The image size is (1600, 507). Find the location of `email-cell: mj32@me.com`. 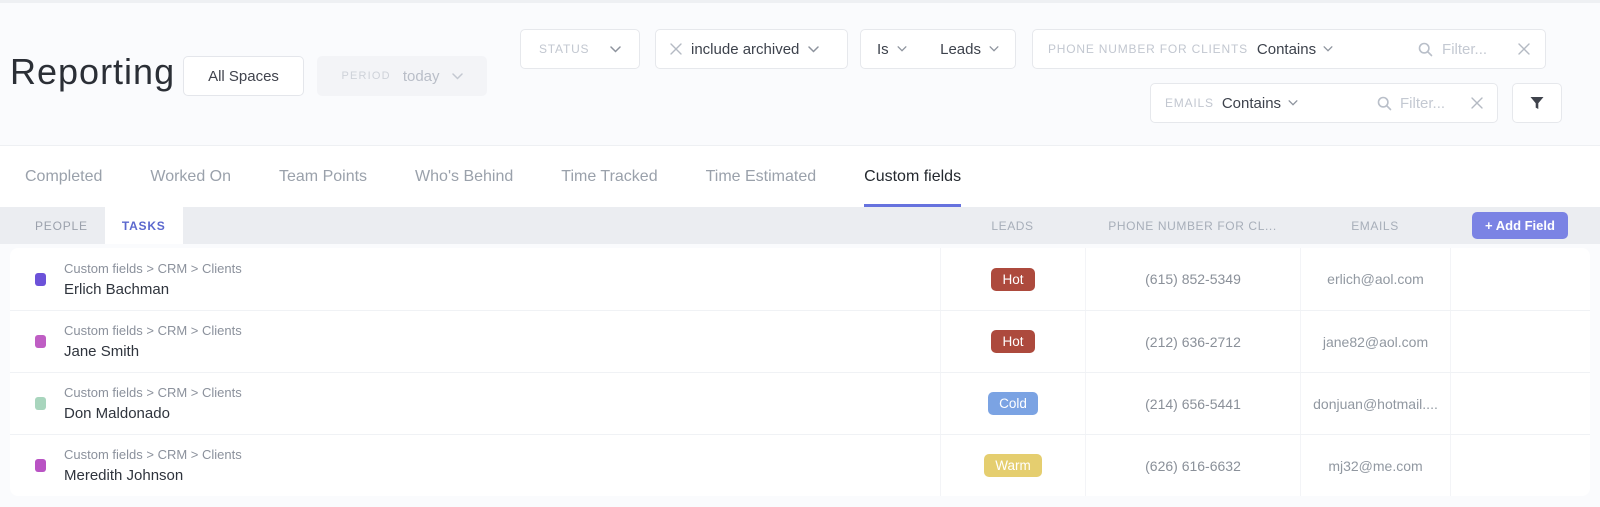

email-cell: mj32@me.com is located at coordinates (1375, 465).